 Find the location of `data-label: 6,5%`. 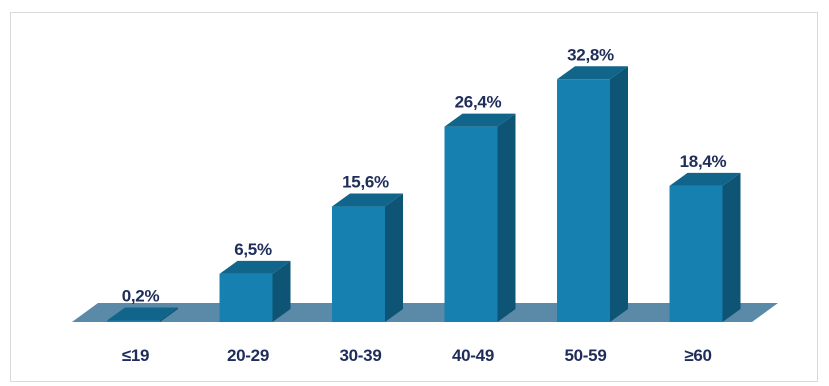

data-label: 6,5% is located at coordinates (253, 249).